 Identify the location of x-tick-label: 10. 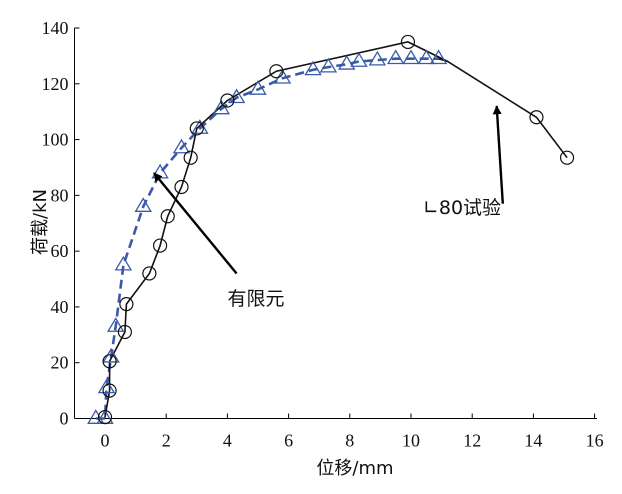
(411, 441).